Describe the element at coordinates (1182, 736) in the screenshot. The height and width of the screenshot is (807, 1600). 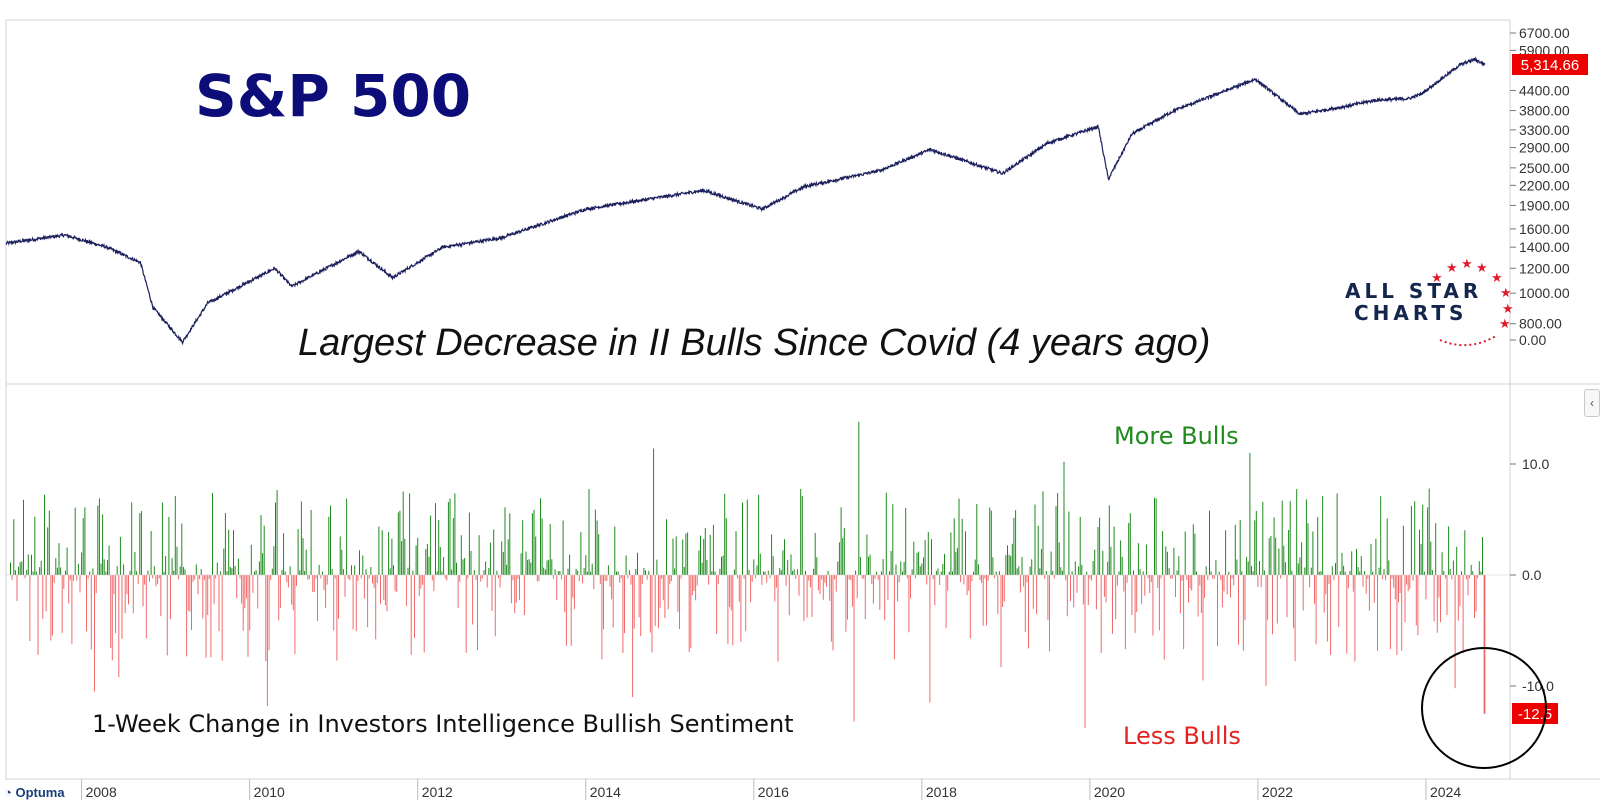
I see `less-bulls-annotation: Less Bulls` at that location.